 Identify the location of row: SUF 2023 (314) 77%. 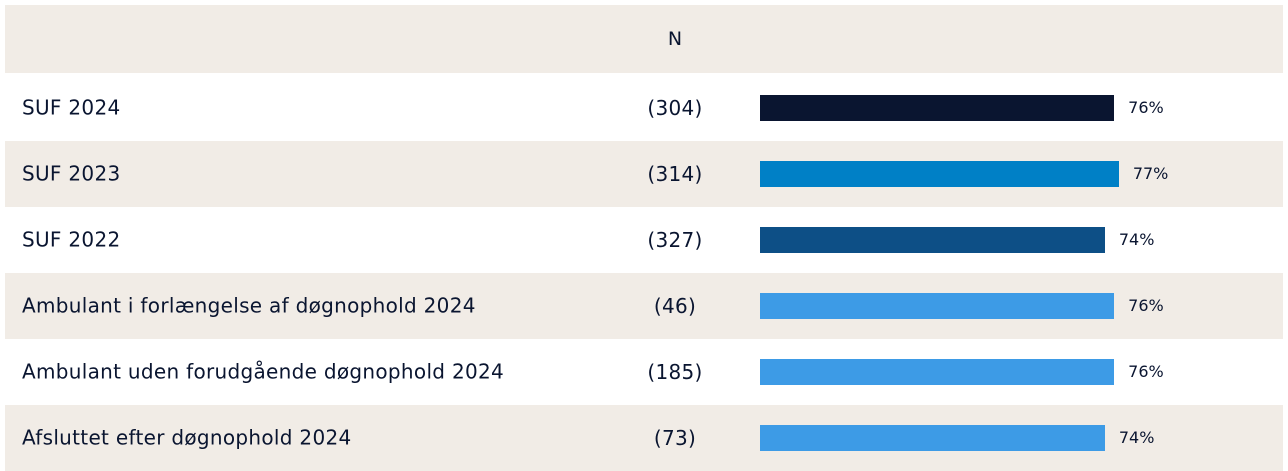
(644, 174).